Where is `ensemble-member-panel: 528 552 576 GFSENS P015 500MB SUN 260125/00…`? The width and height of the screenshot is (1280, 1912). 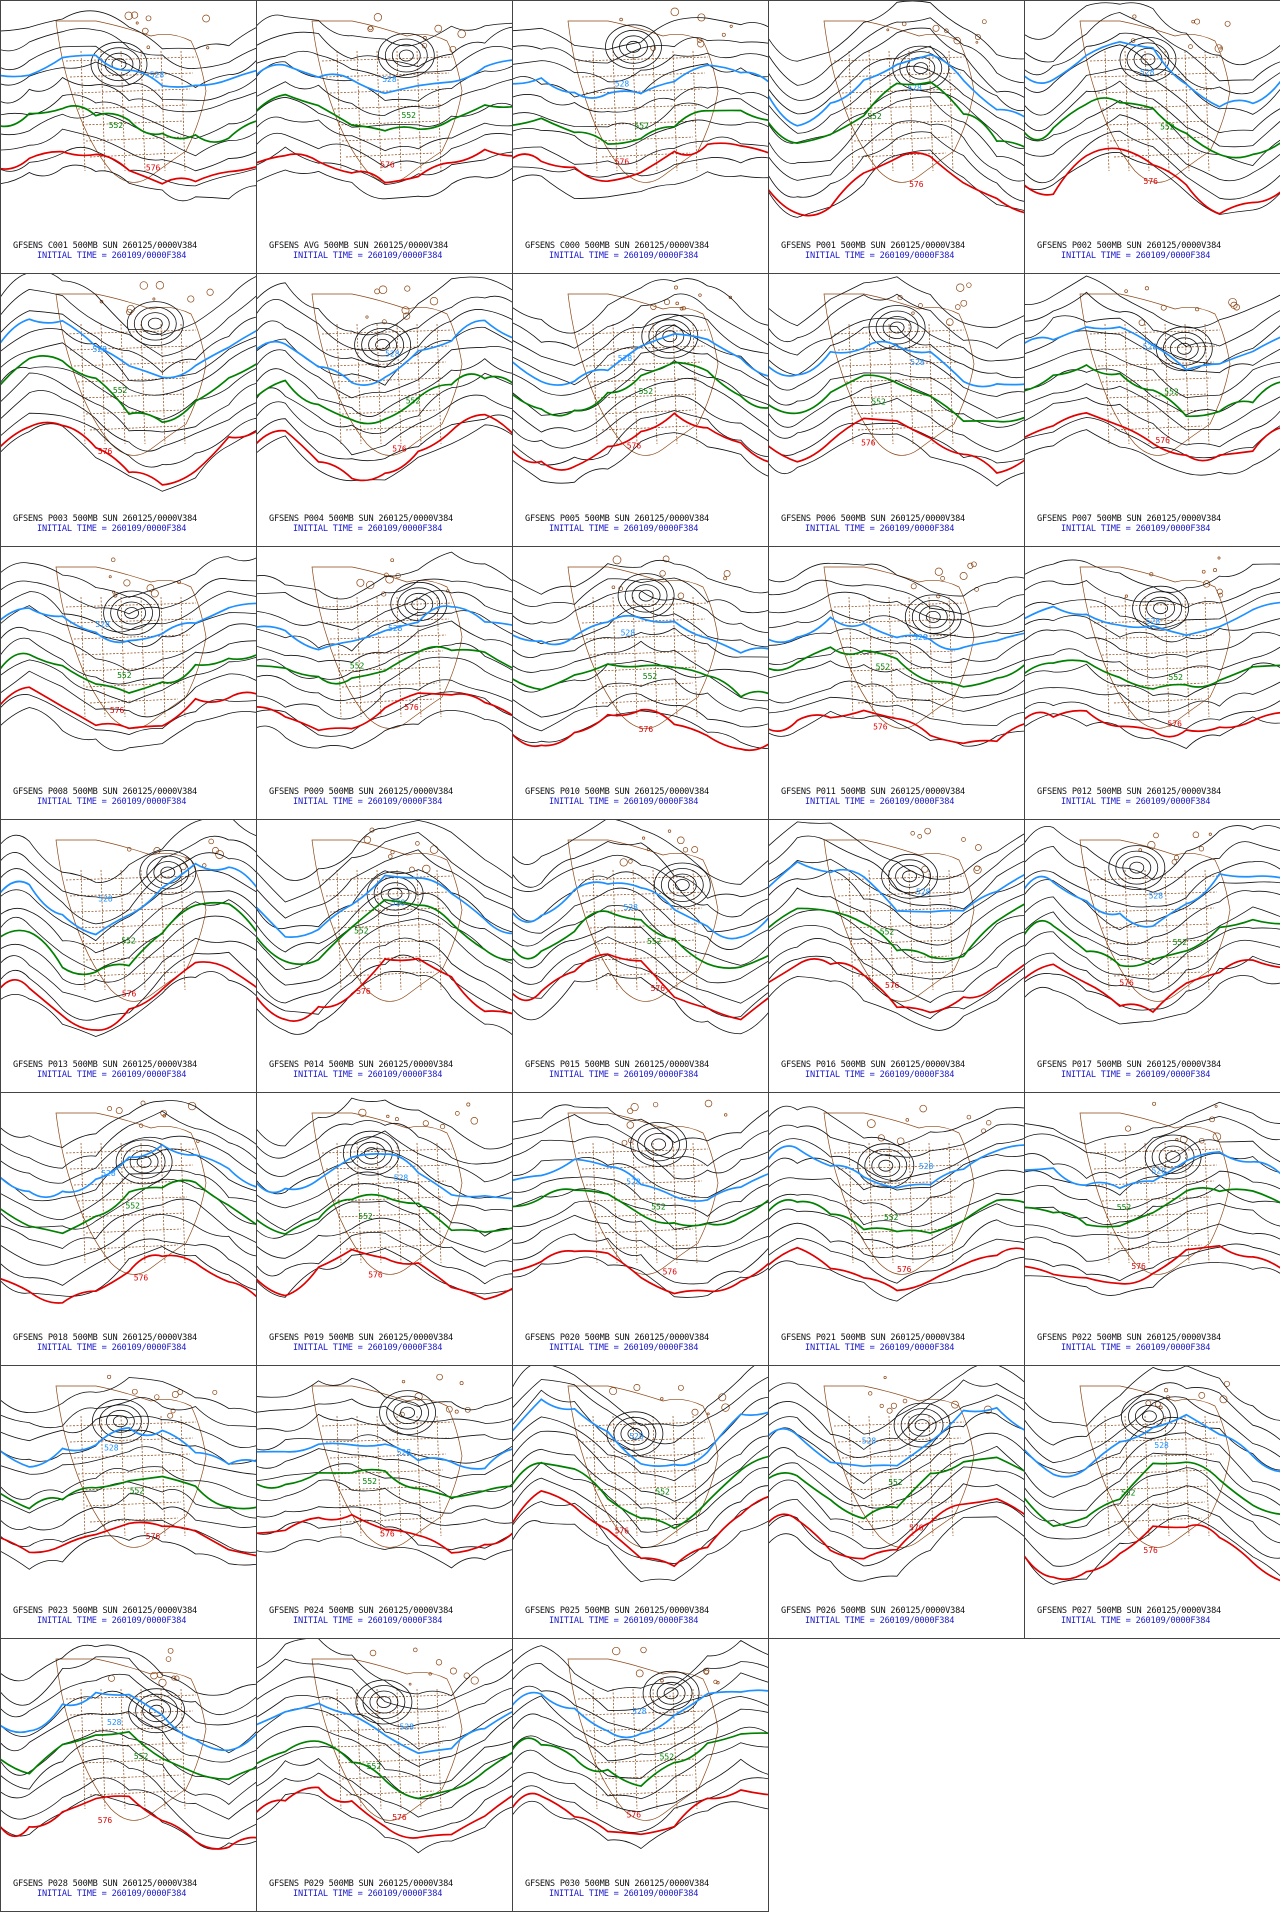
ensemble-member-panel: 528 552 576 GFSENS P015 500MB SUN 260125/00… is located at coordinates (640, 956).